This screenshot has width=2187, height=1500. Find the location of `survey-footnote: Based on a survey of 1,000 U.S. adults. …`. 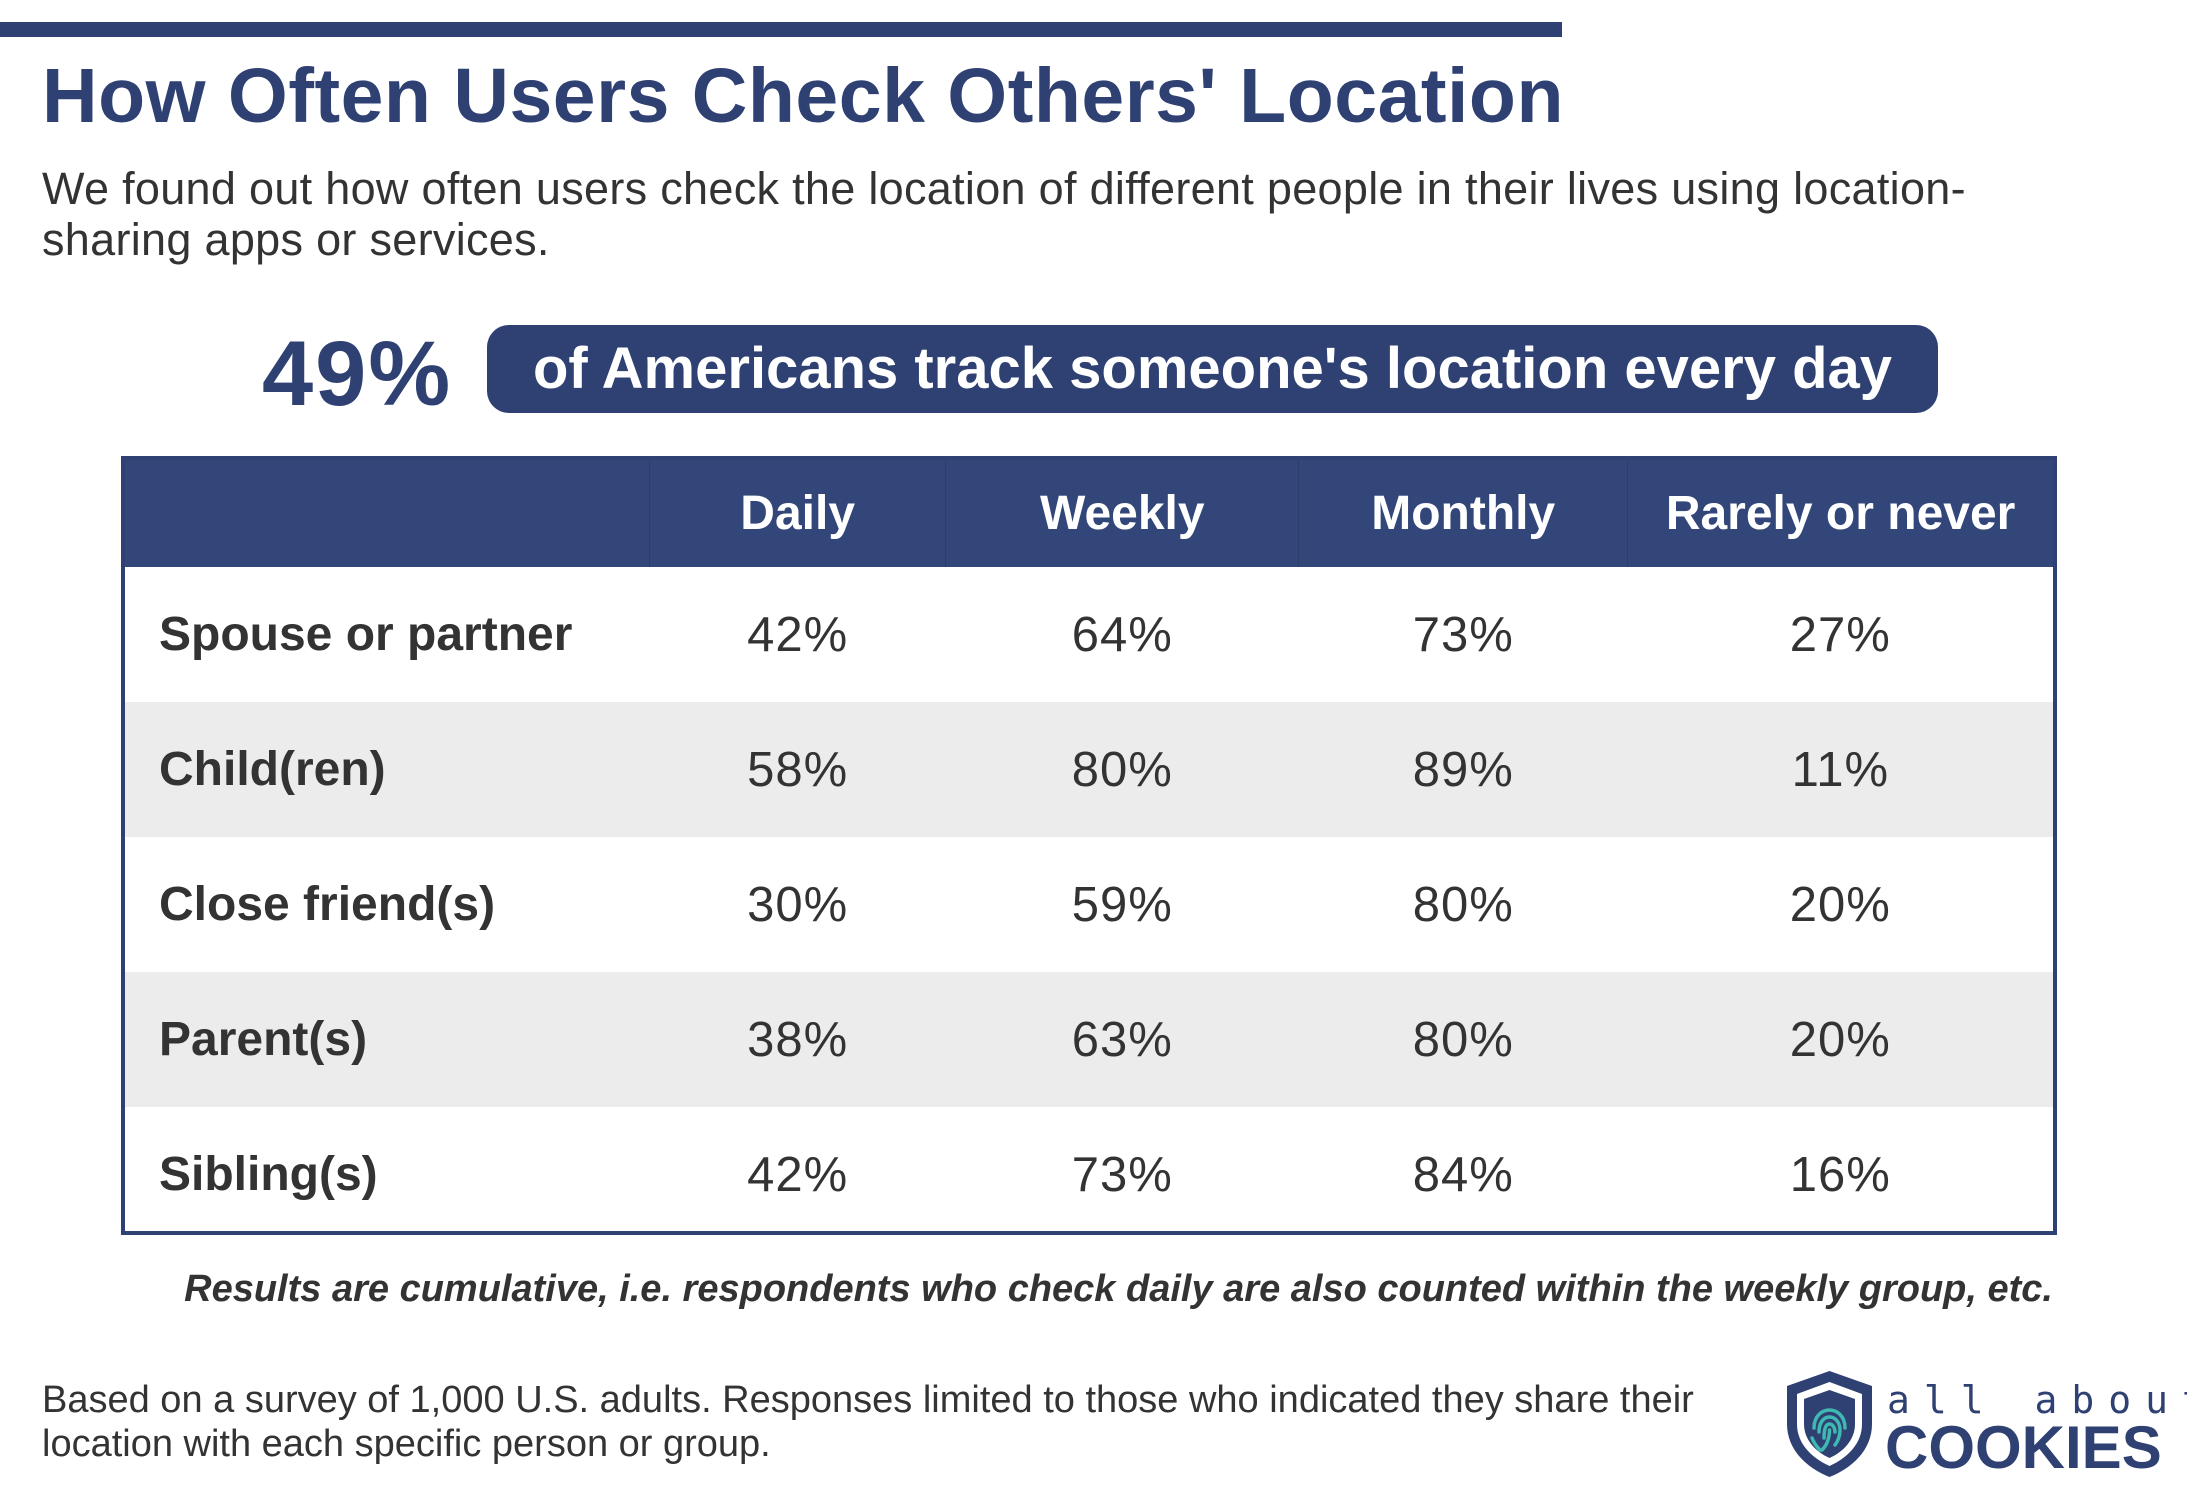

survey-footnote: Based on a survey of 1,000 U.S. adults. … is located at coordinates (868, 1422).